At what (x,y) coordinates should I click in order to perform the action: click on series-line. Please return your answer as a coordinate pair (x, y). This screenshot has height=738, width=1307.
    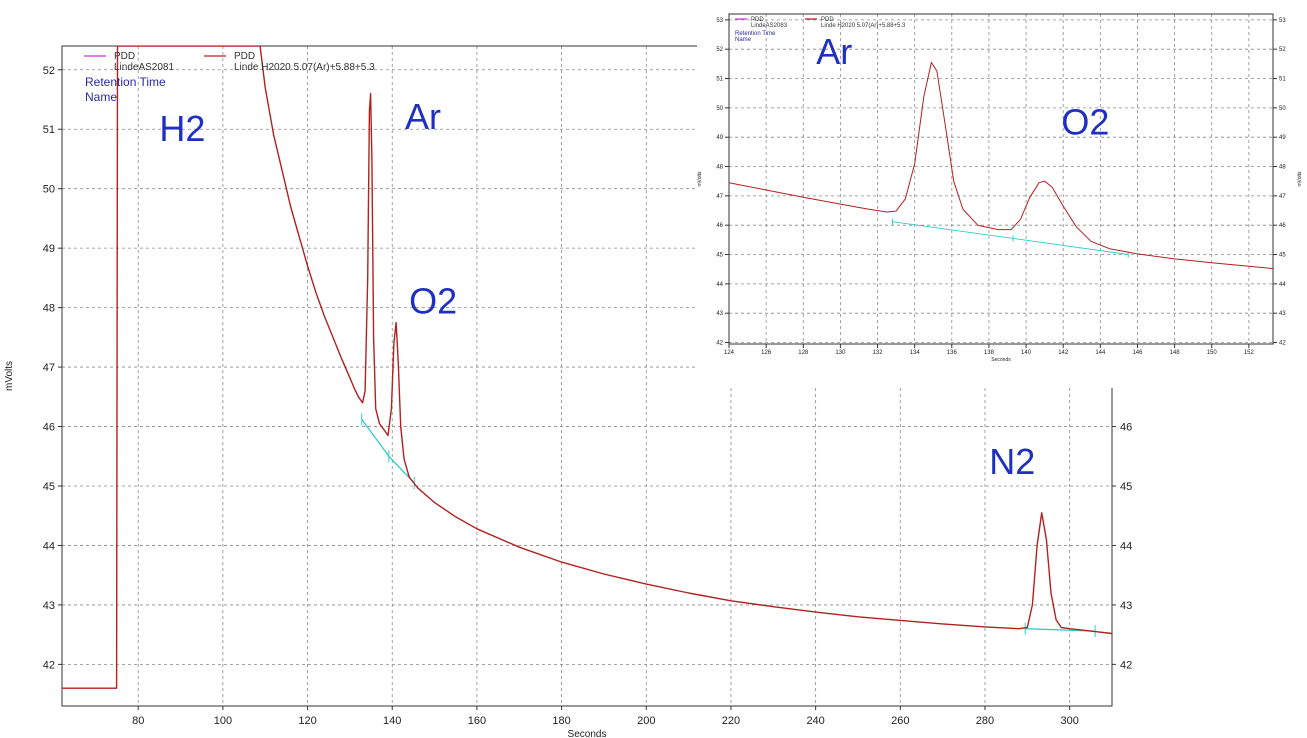
    Looking at the image, I should click on (1001, 165).